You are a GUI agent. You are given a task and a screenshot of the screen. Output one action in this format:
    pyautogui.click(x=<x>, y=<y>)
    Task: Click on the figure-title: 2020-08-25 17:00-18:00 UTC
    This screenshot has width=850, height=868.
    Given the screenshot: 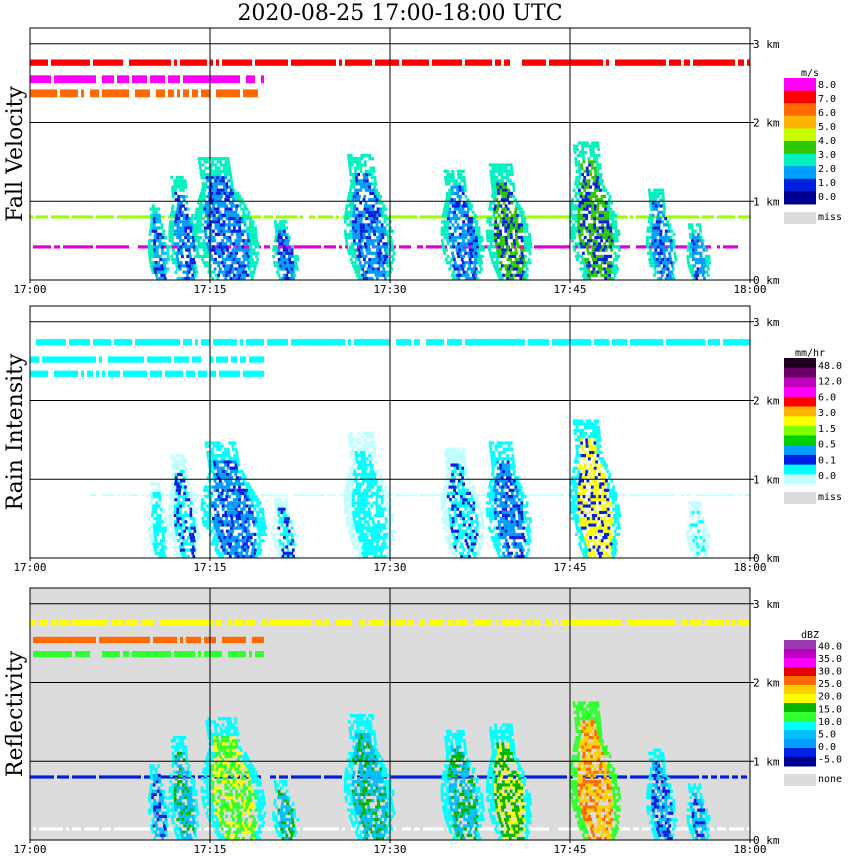 What is the action you would take?
    pyautogui.click(x=400, y=13)
    